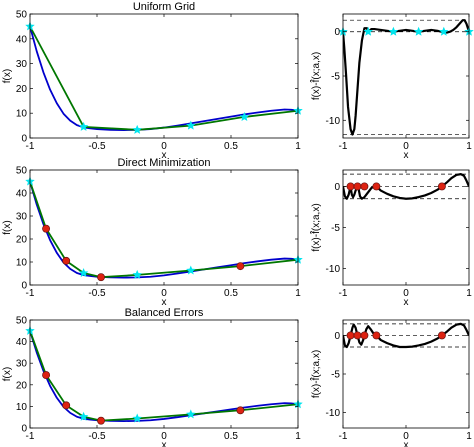  What do you see at coordinates (164, 313) in the screenshot?
I see `panel-title: Balanced Errors` at bounding box center [164, 313].